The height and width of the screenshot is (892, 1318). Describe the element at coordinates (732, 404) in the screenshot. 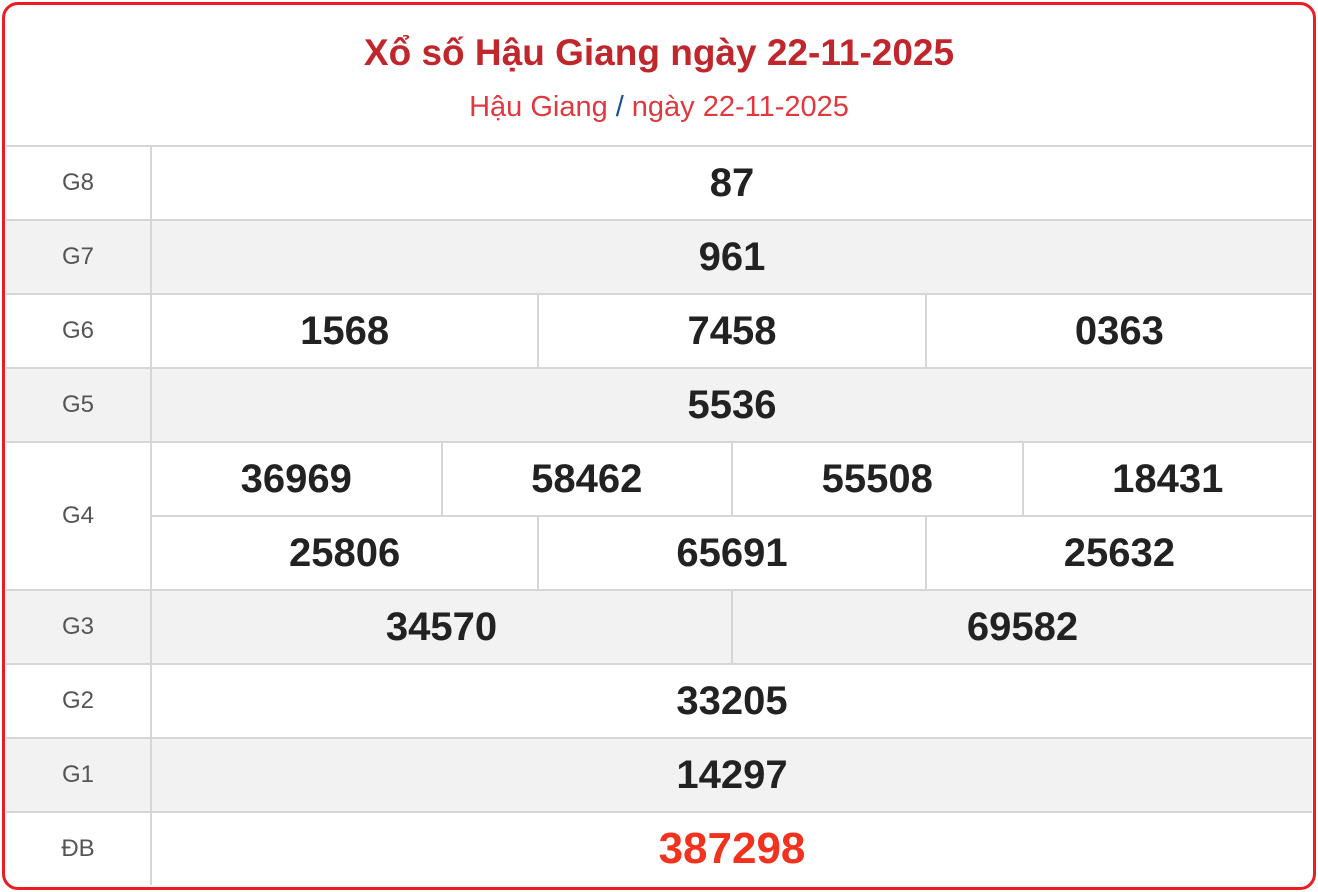

I see `prize-number: 5536` at that location.